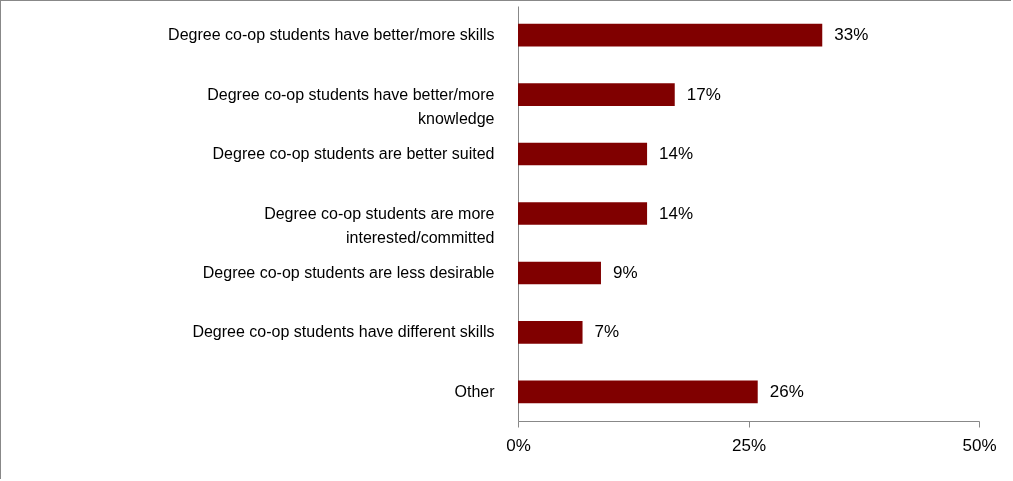 The width and height of the screenshot is (1013, 481). What do you see at coordinates (475, 391) in the screenshot?
I see `y-tick-label: Other` at bounding box center [475, 391].